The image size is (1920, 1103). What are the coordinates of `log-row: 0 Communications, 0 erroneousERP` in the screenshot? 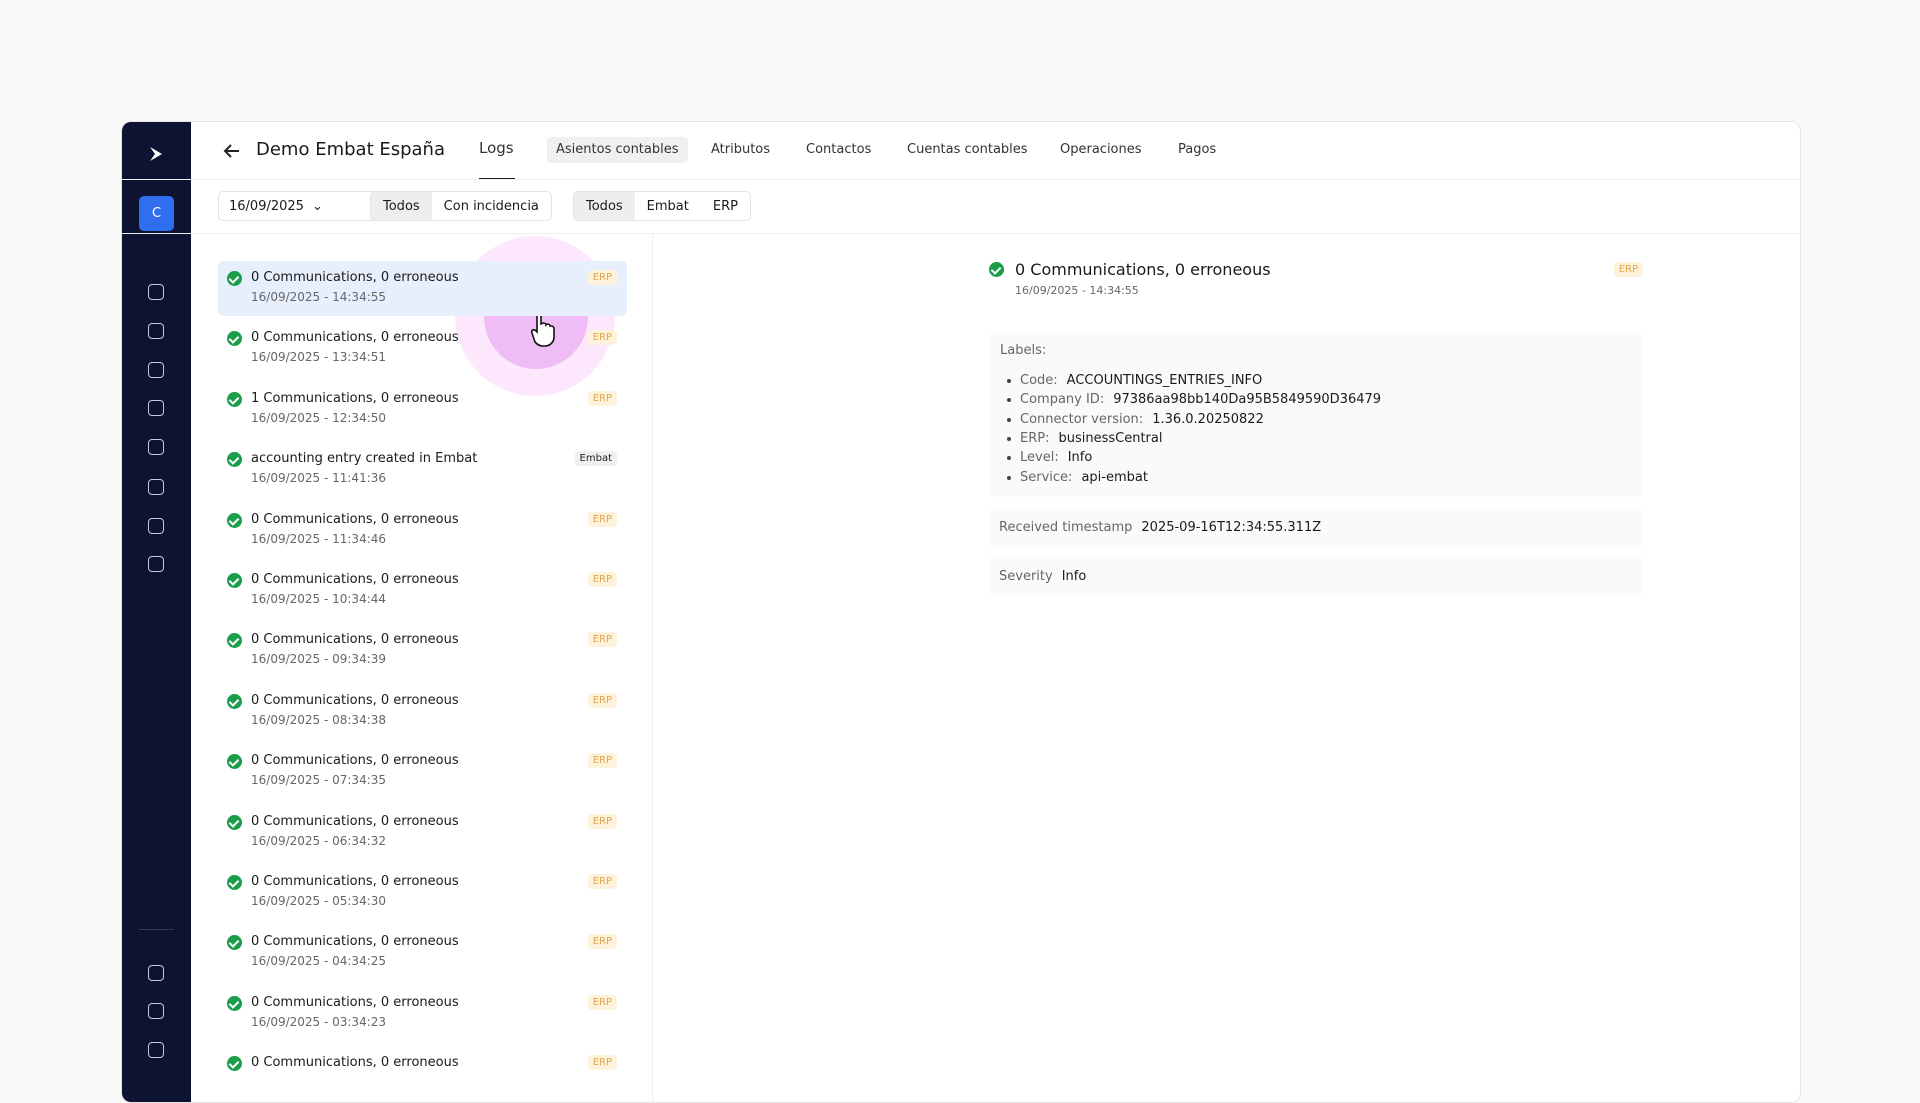 It's located at (422, 1073).